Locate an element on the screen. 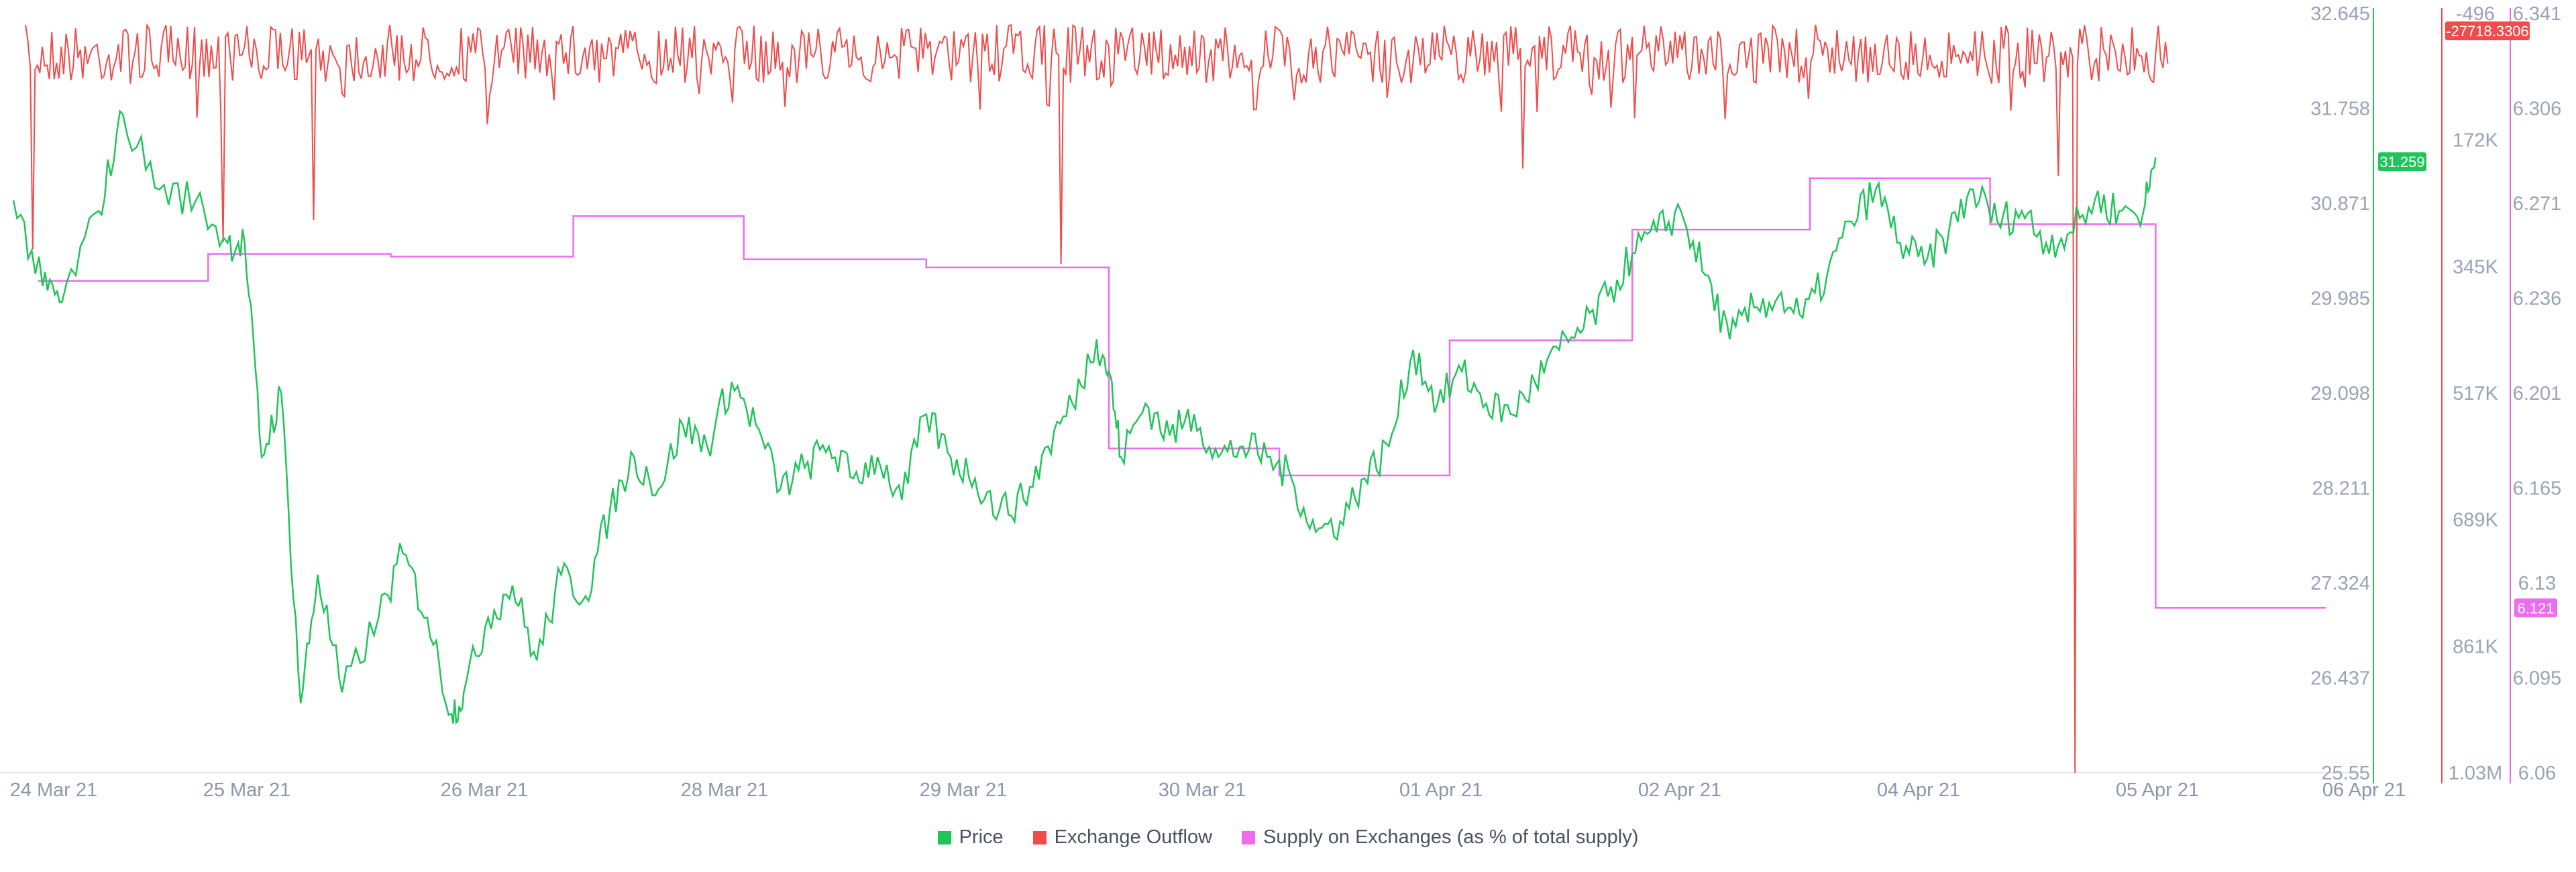 This screenshot has height=872, width=2576. supply-tick-label: 6.13 is located at coordinates (2537, 583).